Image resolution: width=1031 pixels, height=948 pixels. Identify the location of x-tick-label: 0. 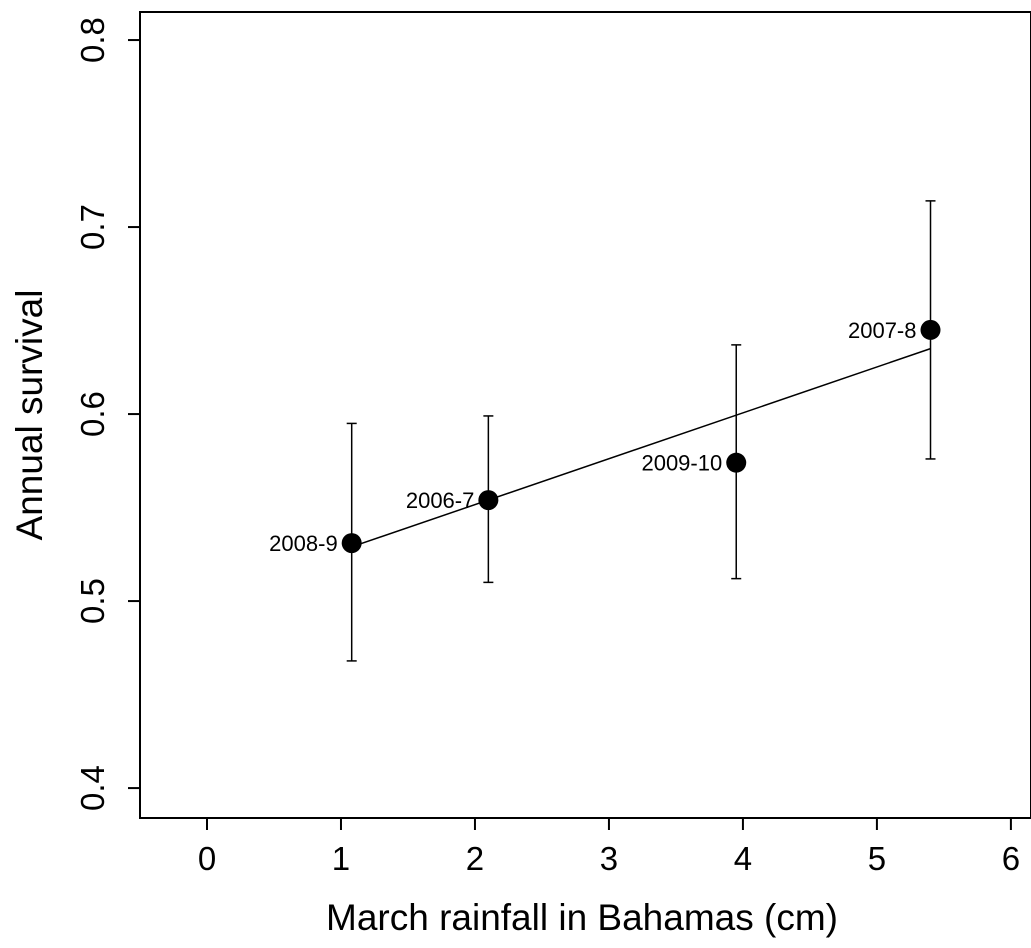
(207, 858).